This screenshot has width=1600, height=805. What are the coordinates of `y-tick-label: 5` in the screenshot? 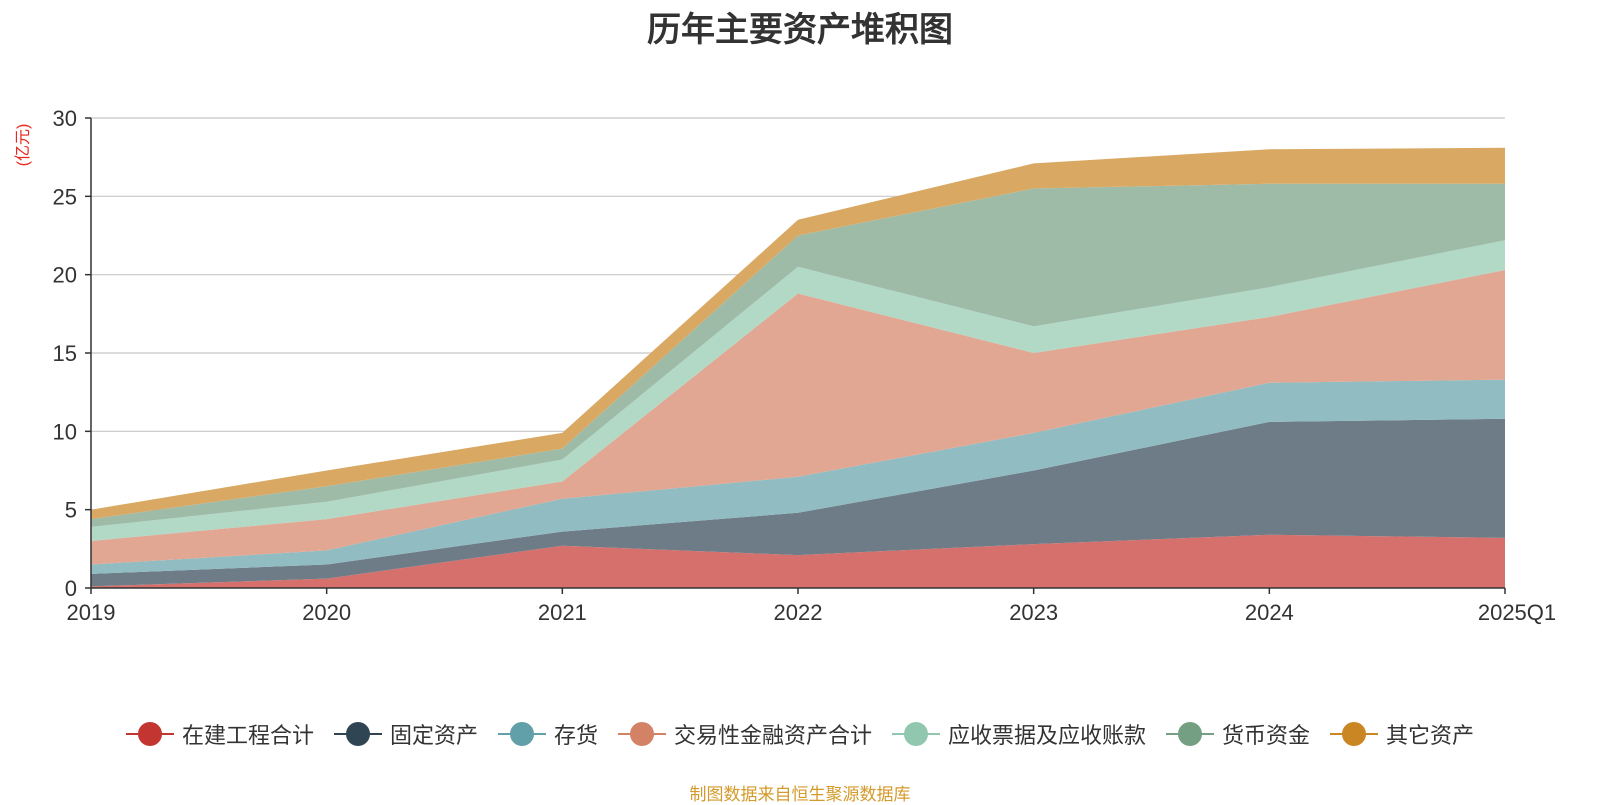 It's located at (71, 510).